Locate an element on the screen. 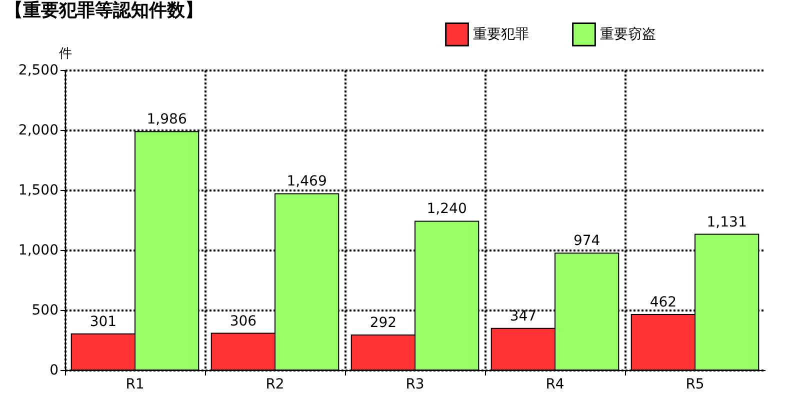 Image resolution: width=787 pixels, height=410 pixels. y-tick-label: 1,000 is located at coordinates (38, 250).